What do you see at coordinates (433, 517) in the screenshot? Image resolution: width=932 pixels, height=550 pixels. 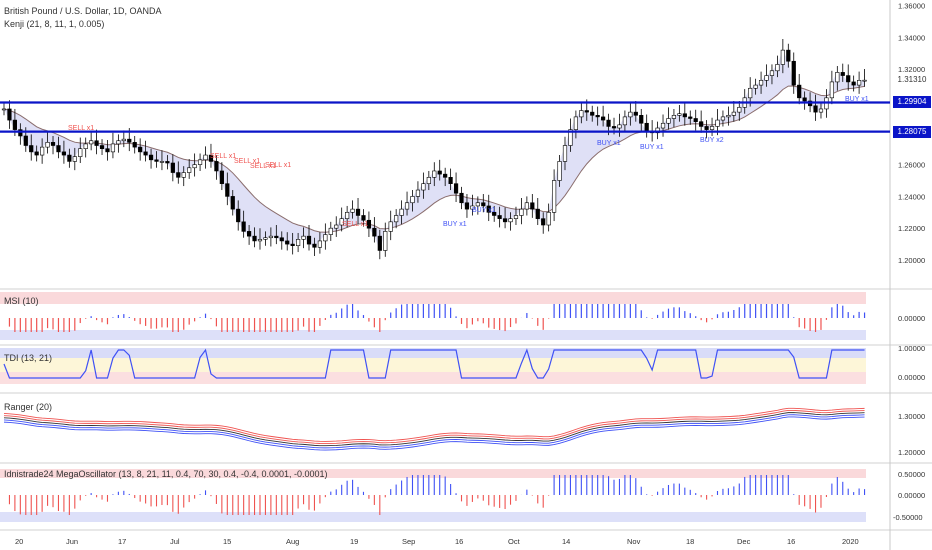 I see `mega-lower-zone` at bounding box center [433, 517].